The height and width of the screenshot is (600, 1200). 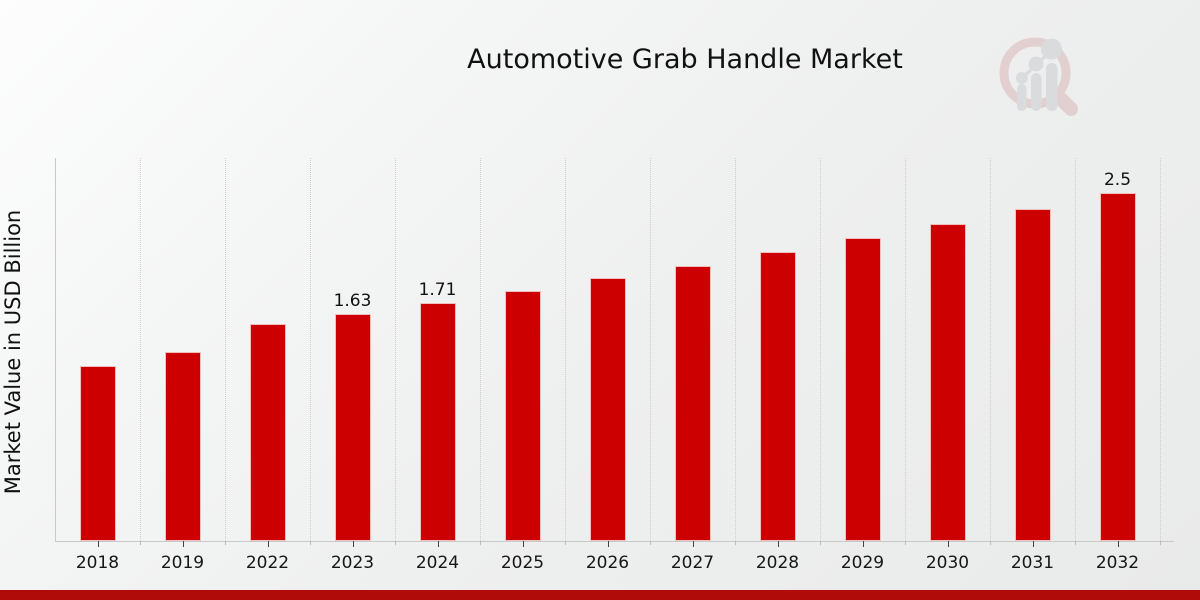 I want to click on bar-2031, so click(x=1032, y=375).